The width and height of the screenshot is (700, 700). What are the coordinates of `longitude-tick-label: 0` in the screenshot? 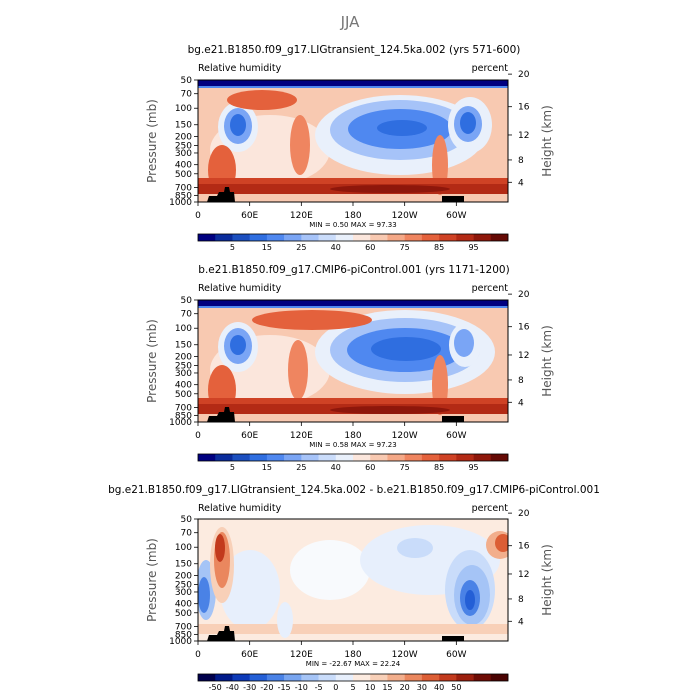 It's located at (198, 216).